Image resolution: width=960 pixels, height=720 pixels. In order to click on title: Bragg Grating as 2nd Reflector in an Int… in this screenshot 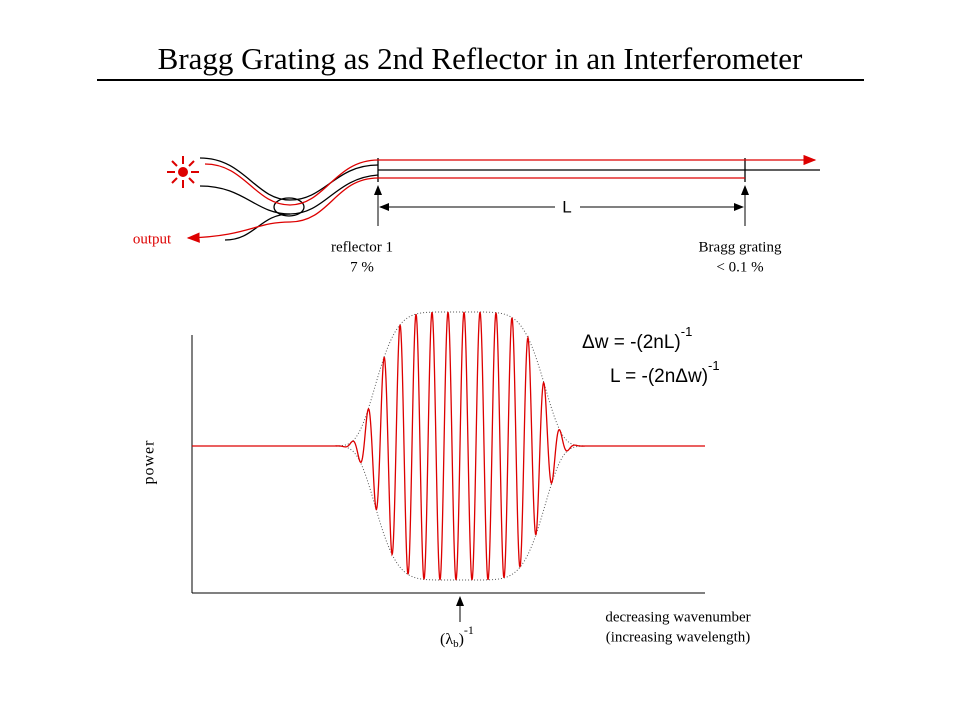, I will do `click(480, 58)`.